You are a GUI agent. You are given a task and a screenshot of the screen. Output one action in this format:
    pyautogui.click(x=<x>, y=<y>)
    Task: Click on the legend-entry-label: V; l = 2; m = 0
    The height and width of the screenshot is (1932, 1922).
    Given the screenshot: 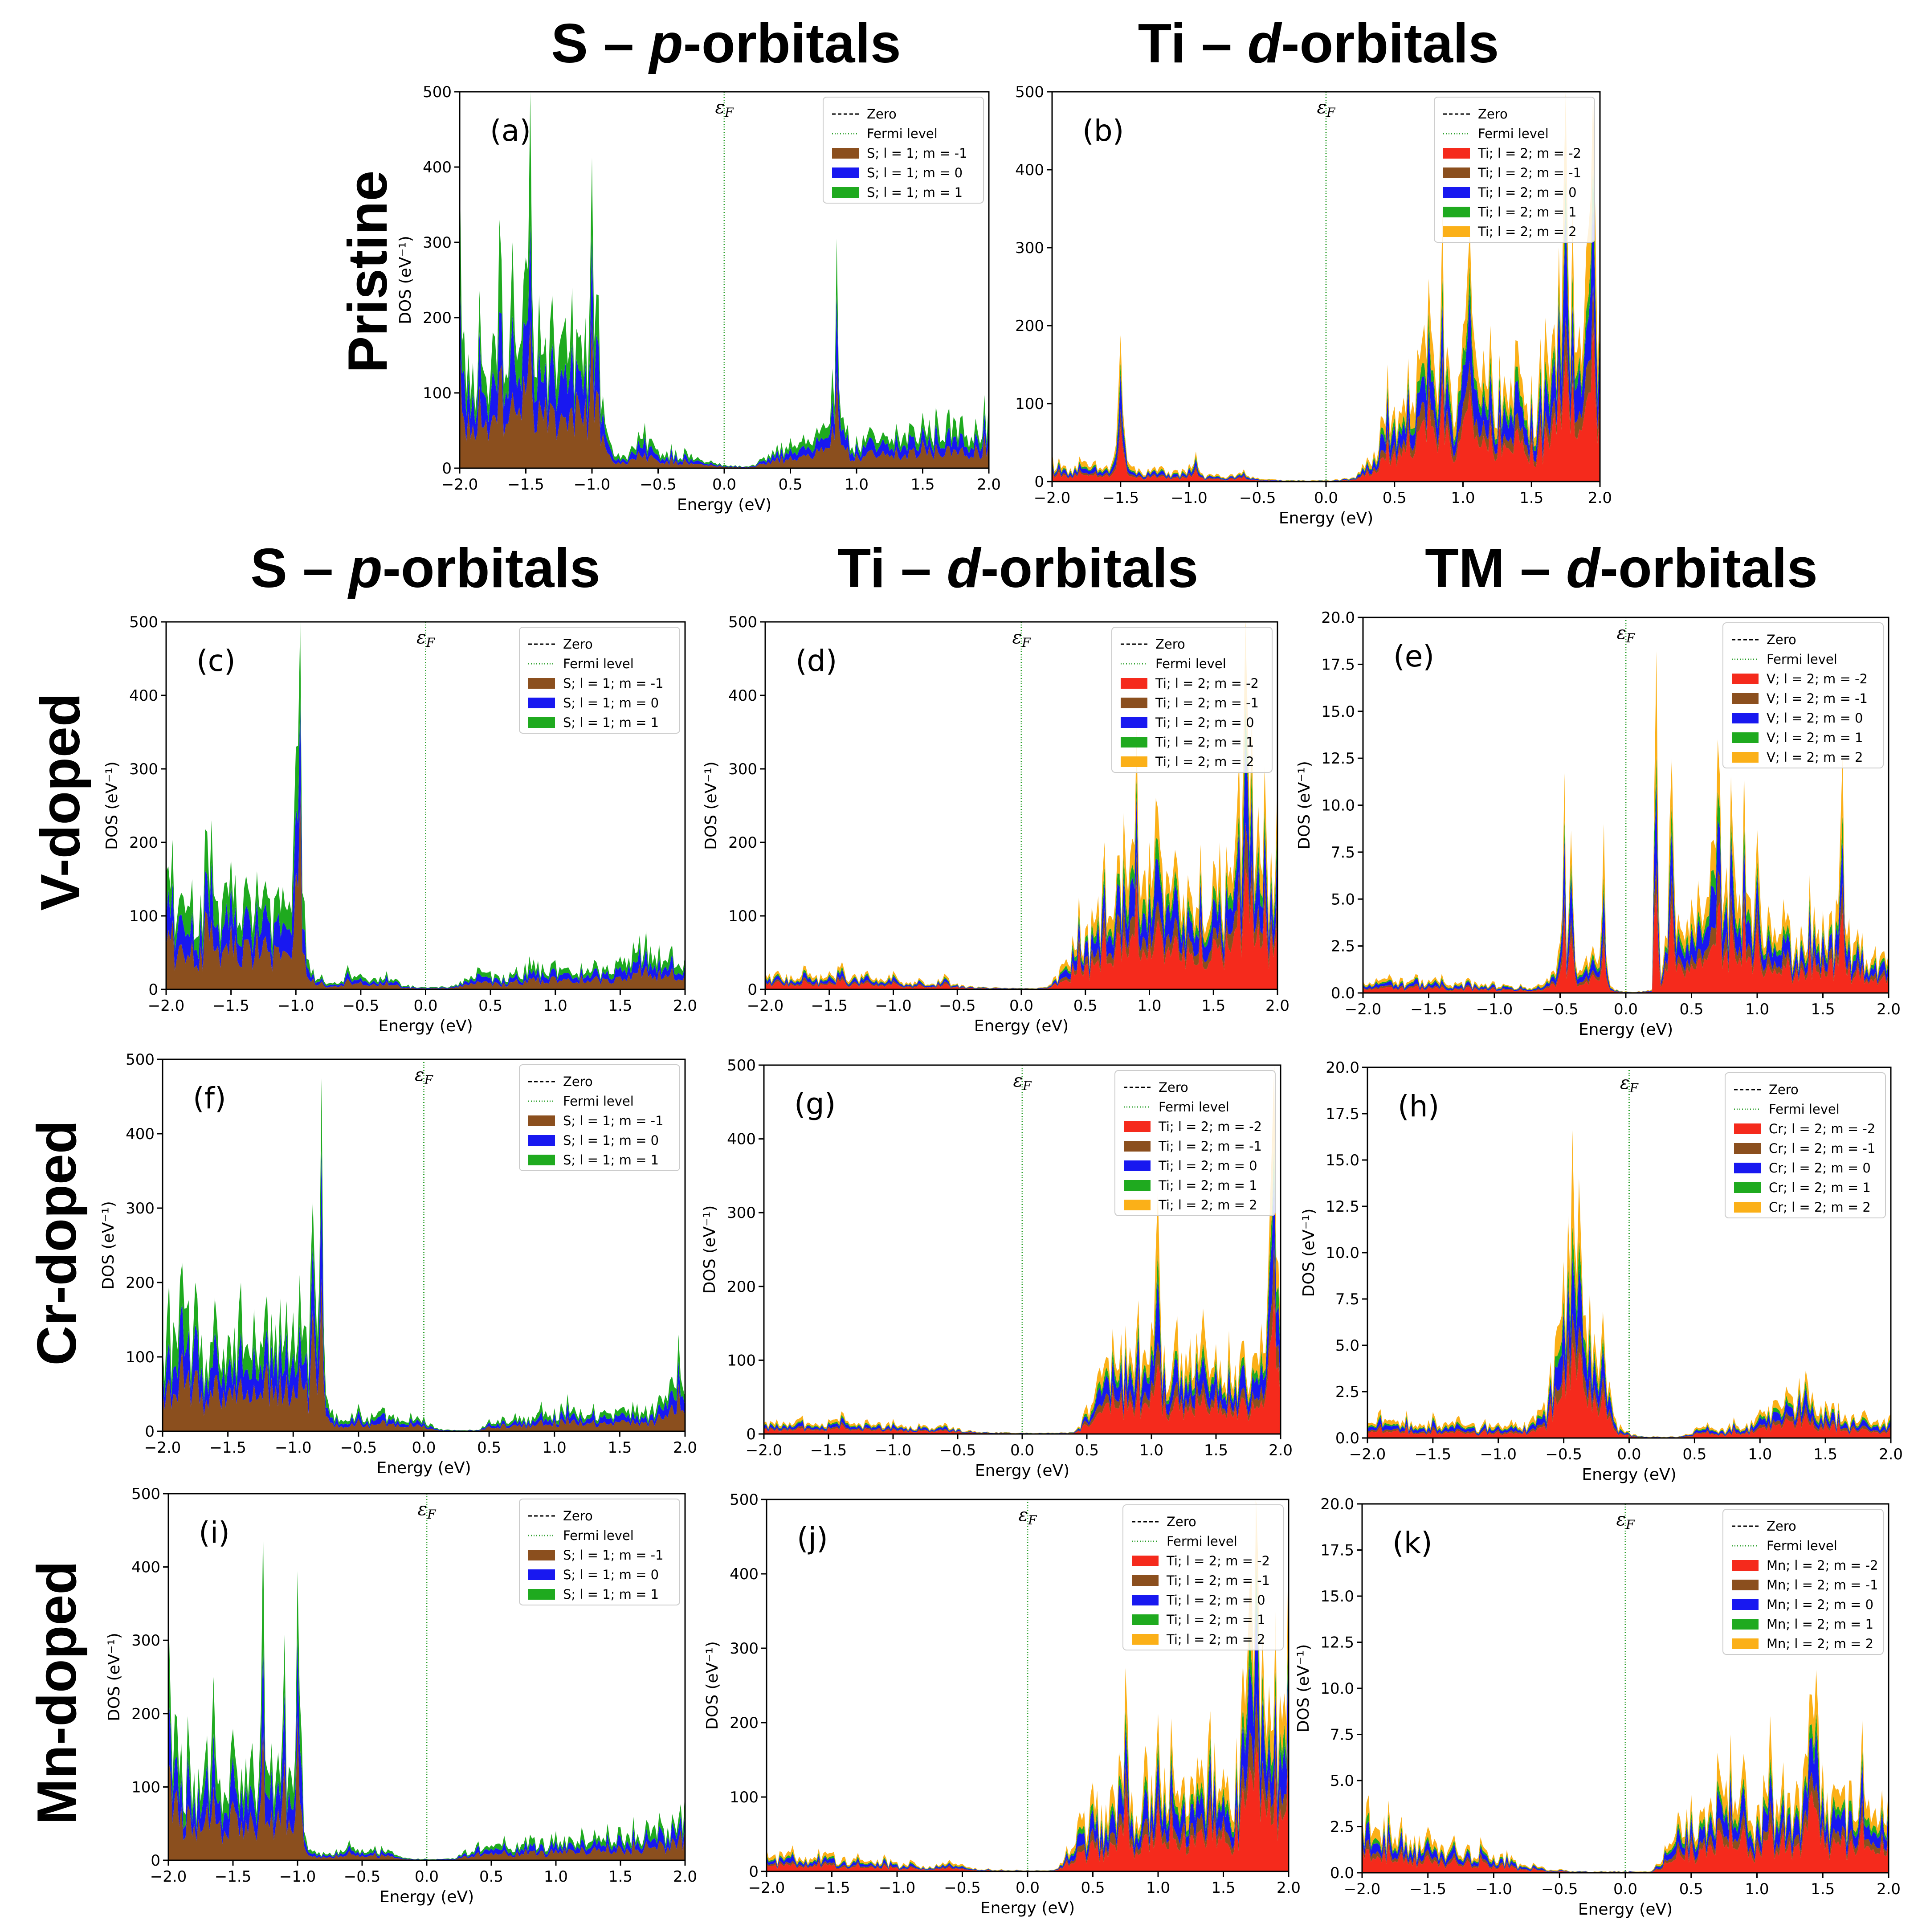 What is the action you would take?
    pyautogui.click(x=1815, y=718)
    